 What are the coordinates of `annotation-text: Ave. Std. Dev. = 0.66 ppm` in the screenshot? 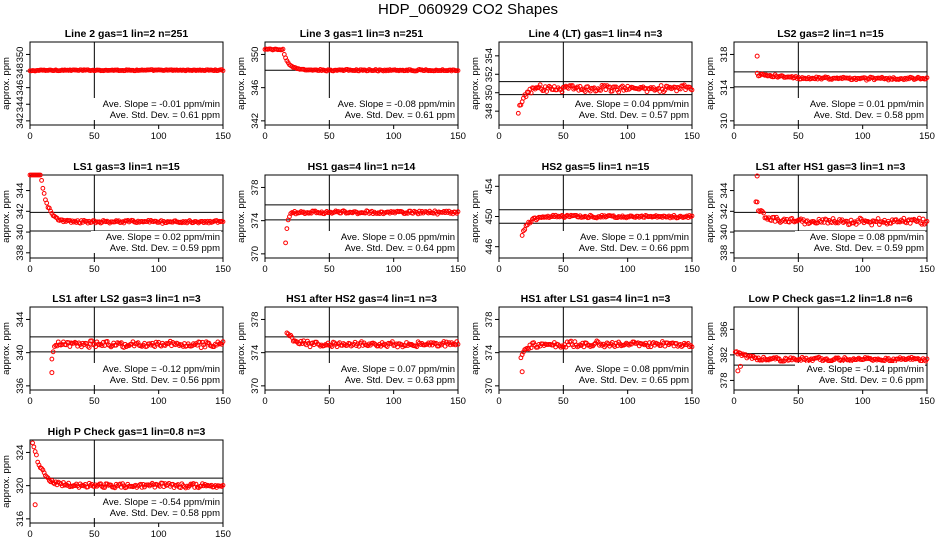 It's located at (634, 248).